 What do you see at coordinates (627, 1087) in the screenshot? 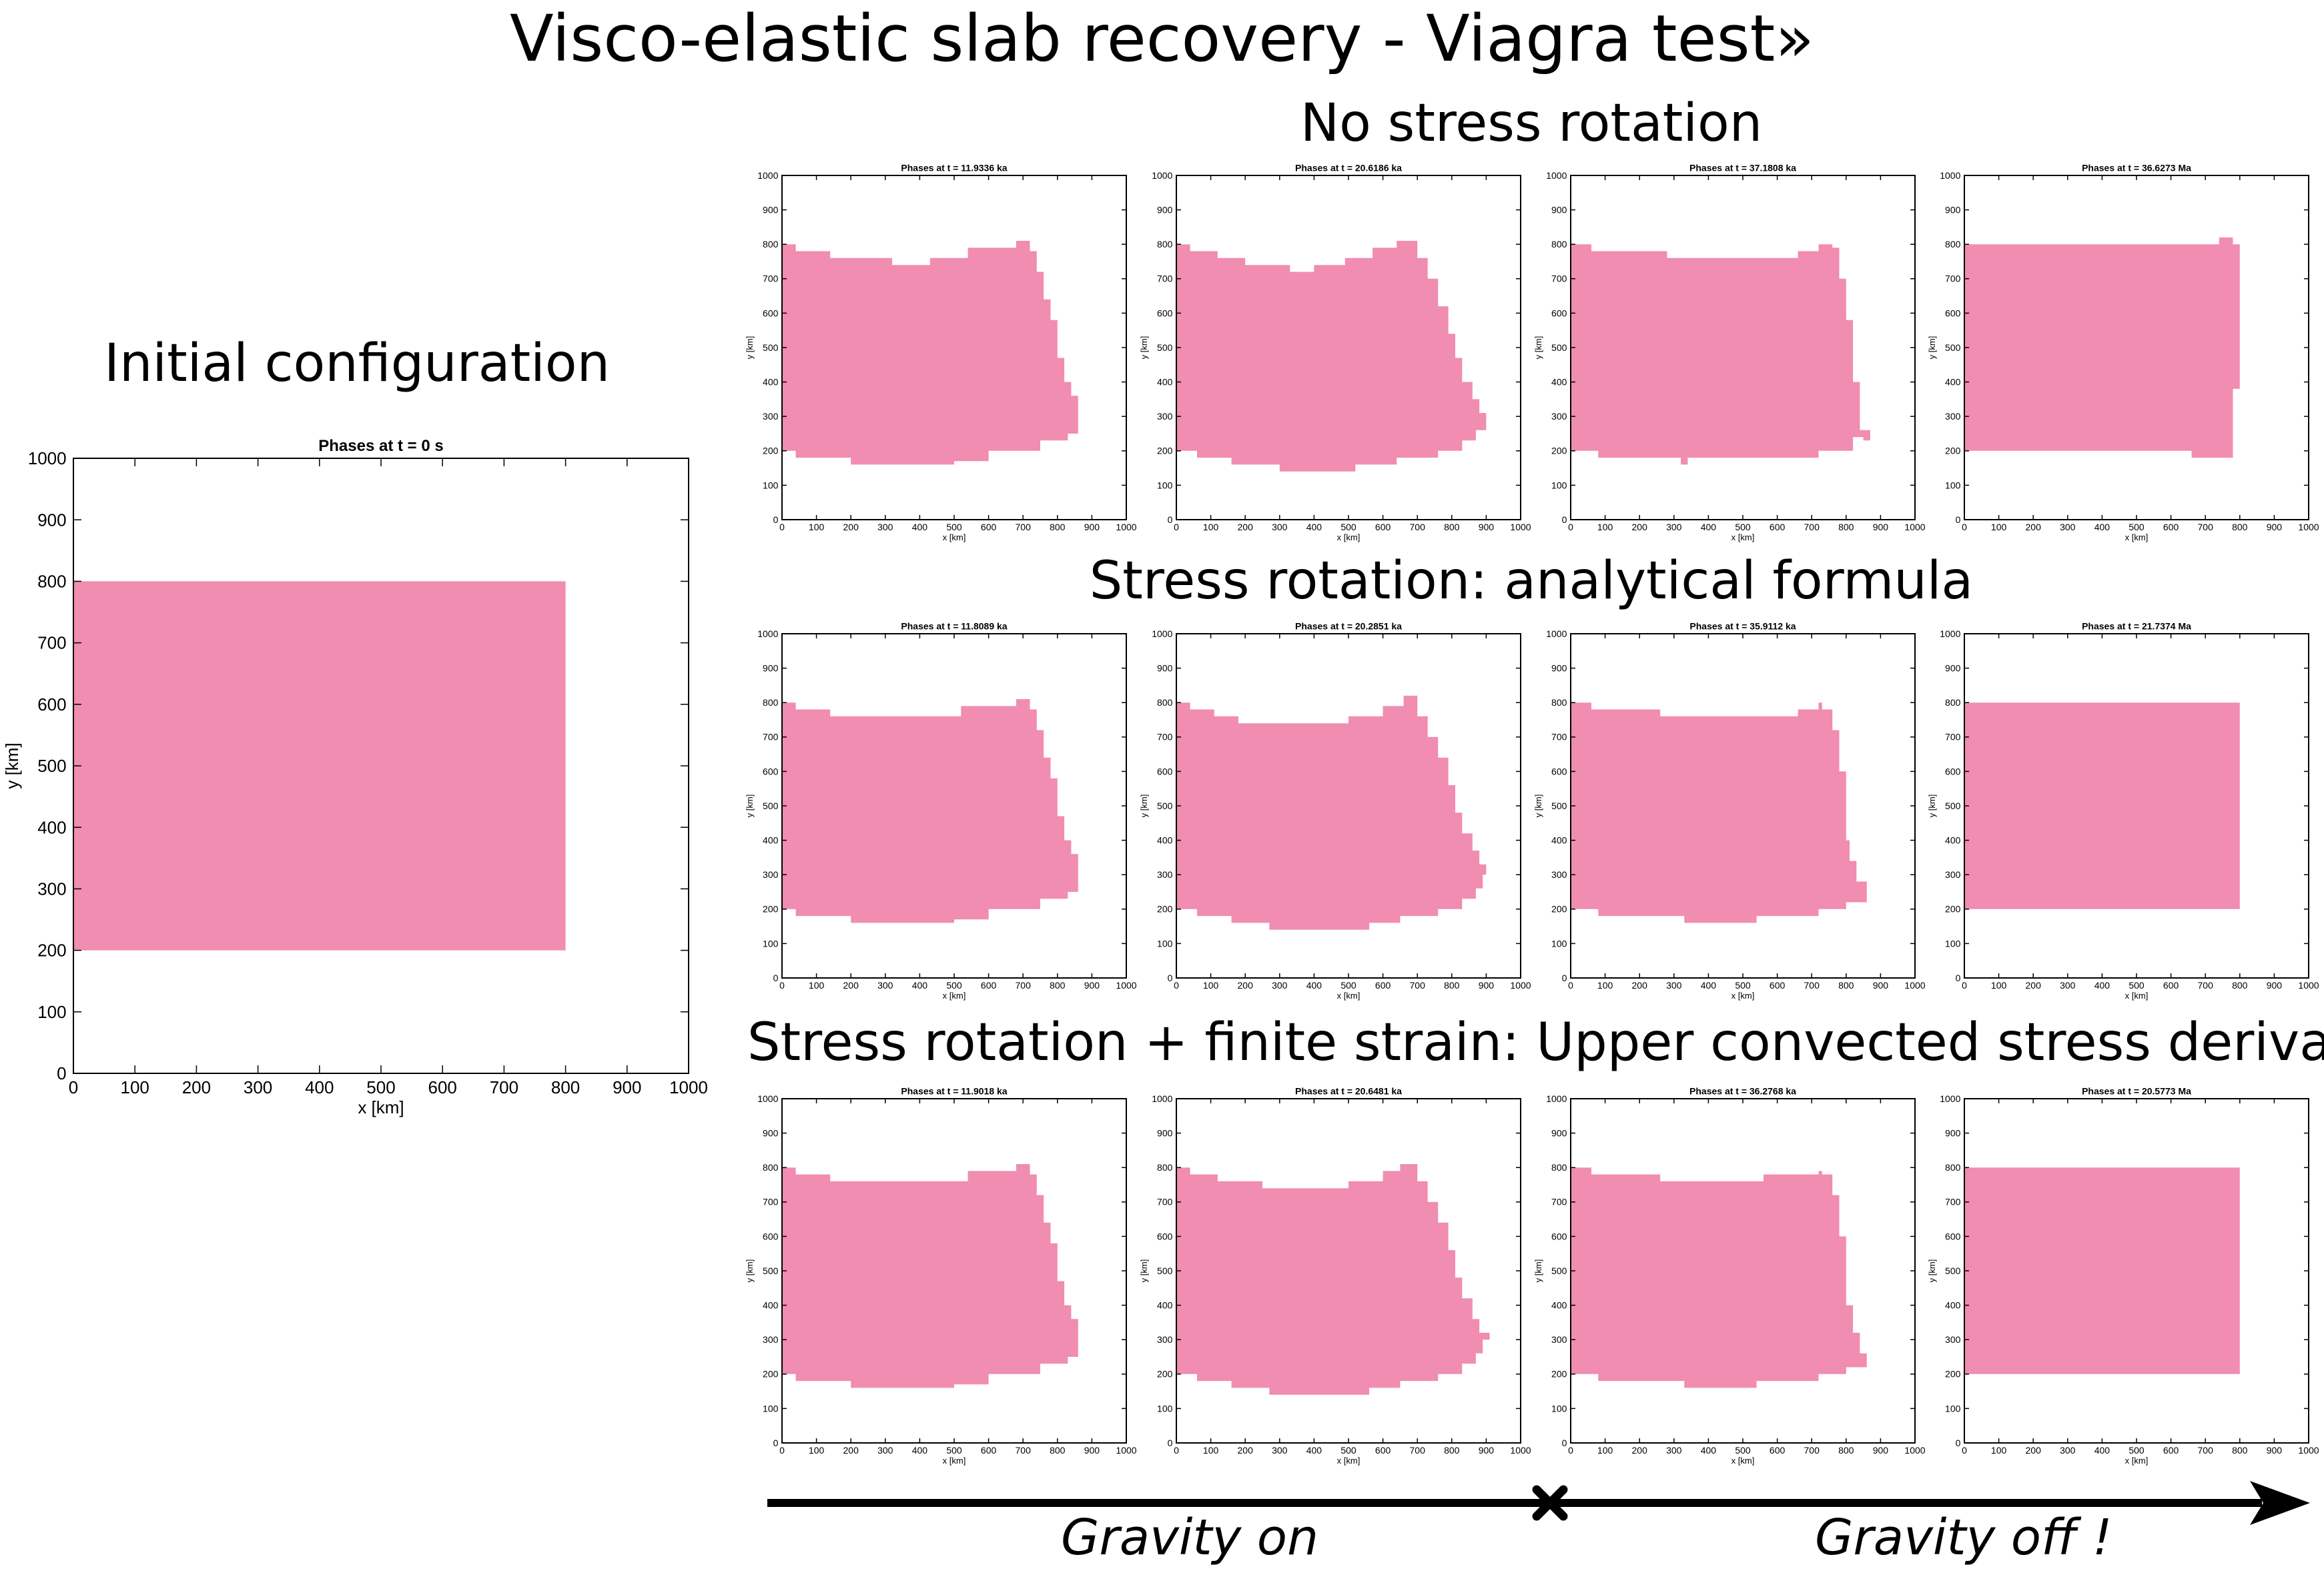
I see `x-tick-label: 900` at bounding box center [627, 1087].